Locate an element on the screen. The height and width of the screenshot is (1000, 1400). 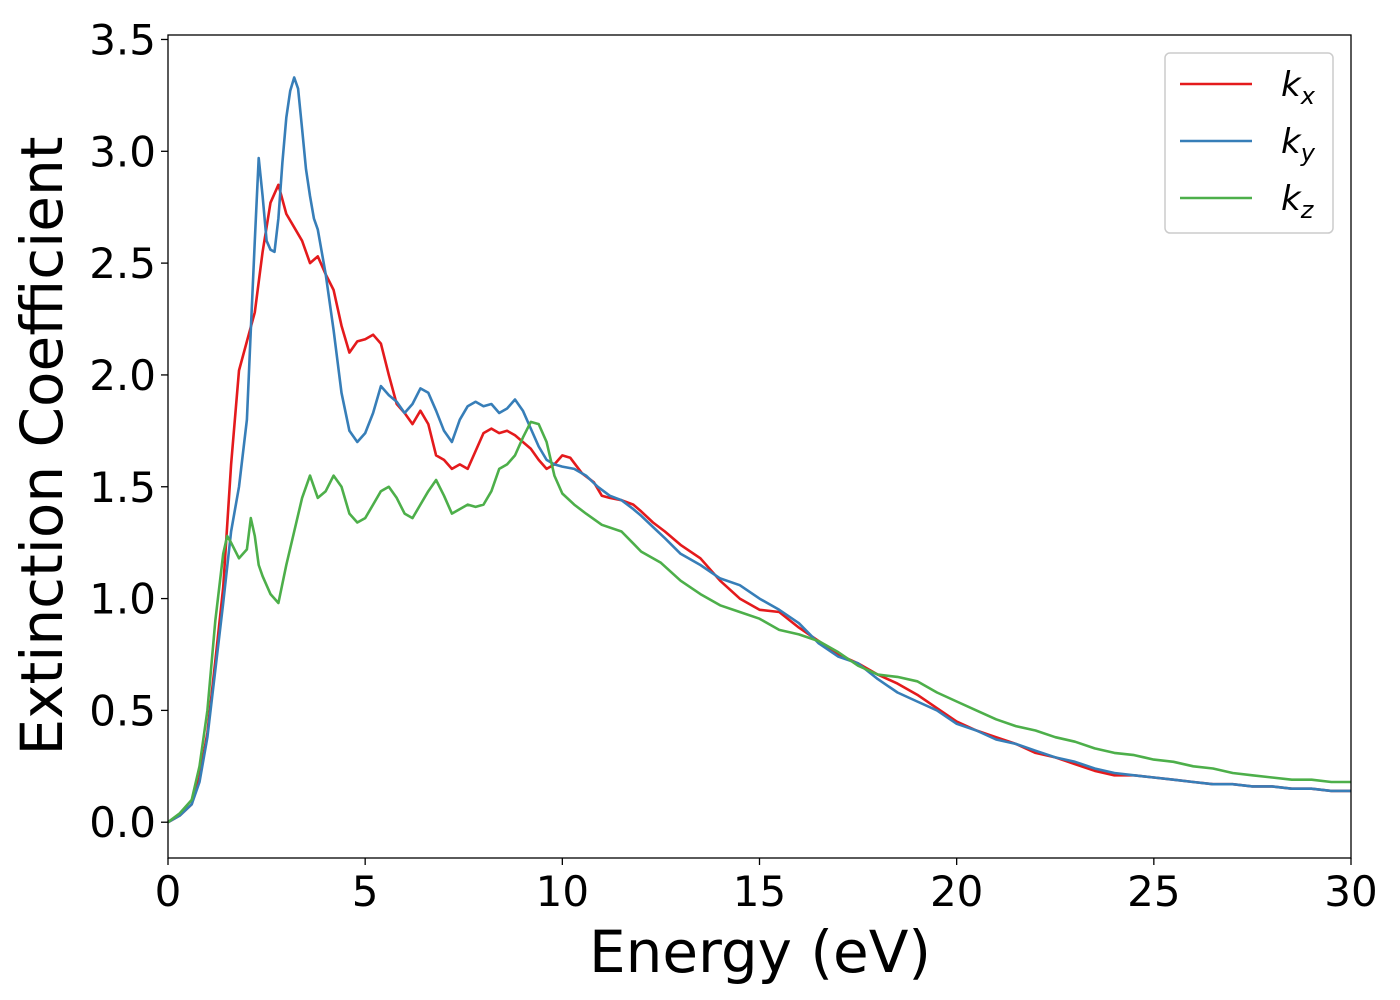
y-tick-label: 2.0 is located at coordinates (122, 375).